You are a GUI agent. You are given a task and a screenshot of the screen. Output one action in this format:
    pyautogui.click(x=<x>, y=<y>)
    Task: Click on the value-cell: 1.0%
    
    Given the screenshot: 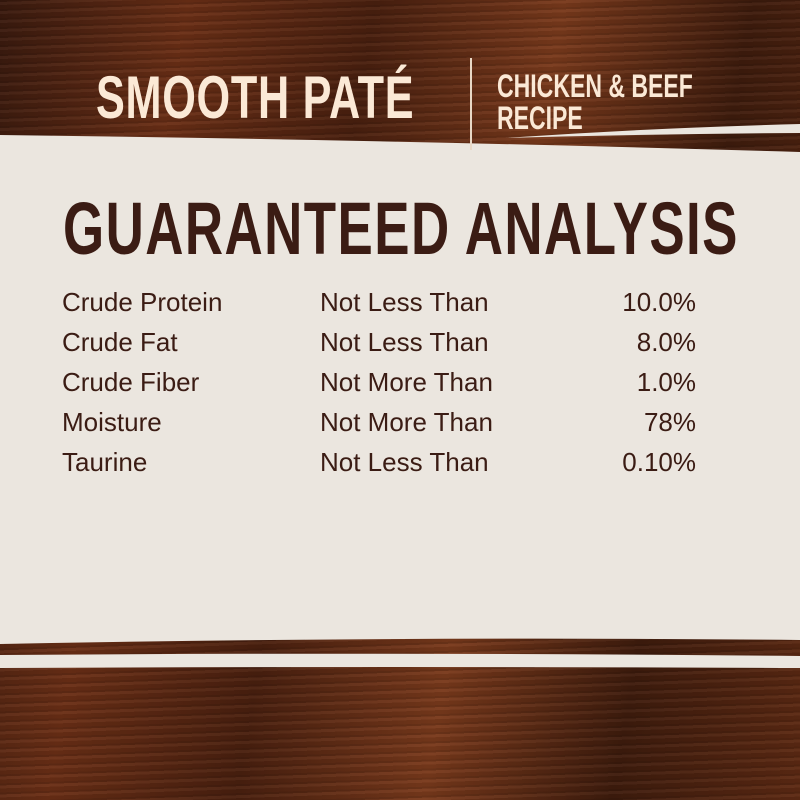 What is the action you would take?
    pyautogui.click(x=666, y=381)
    